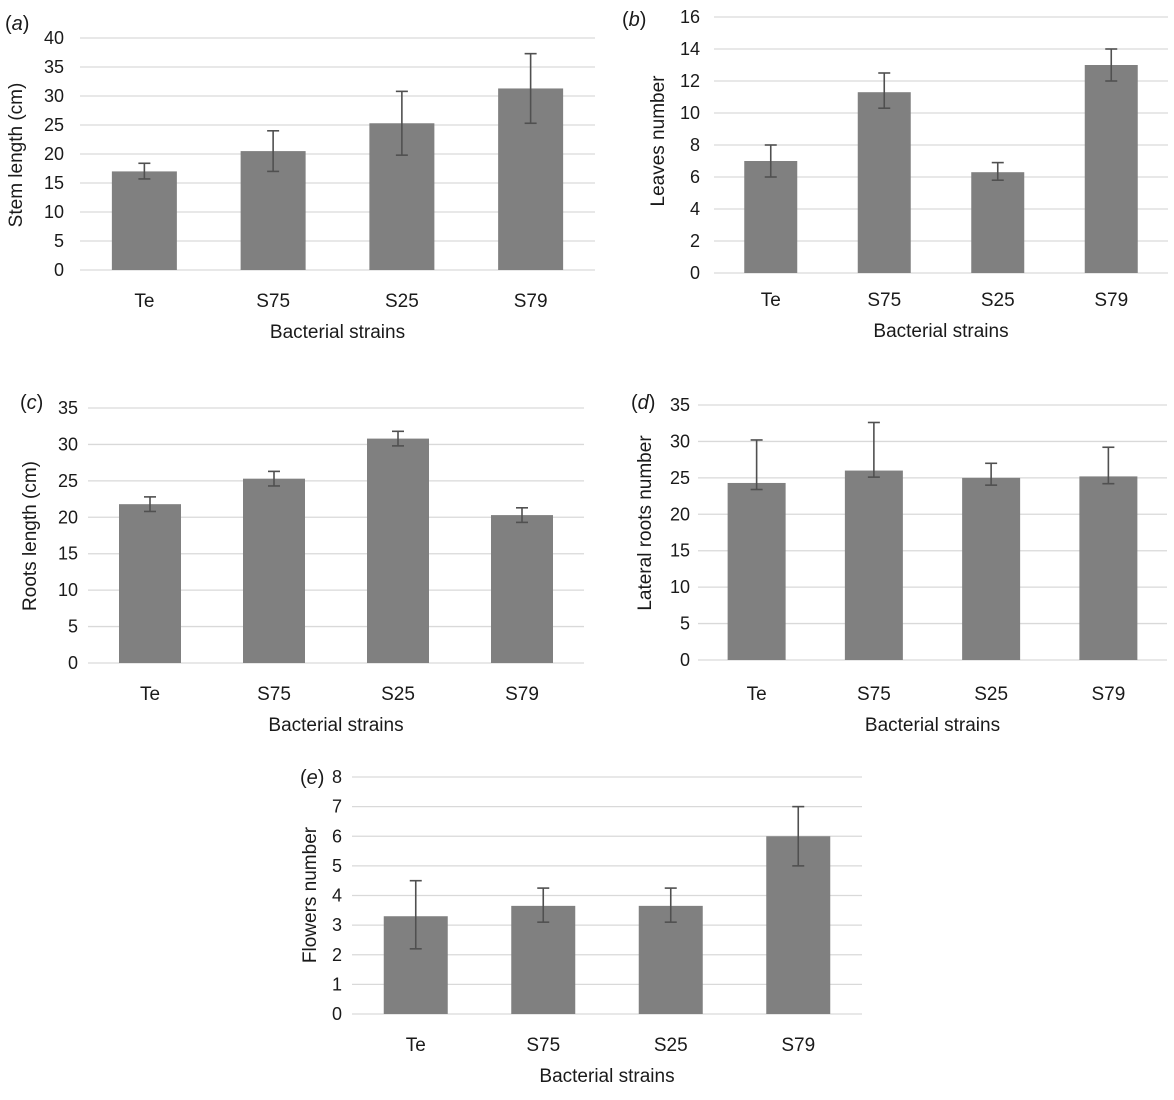 The image size is (1174, 1100). What do you see at coordinates (17, 24) in the screenshot?
I see `panel-label: (a)` at bounding box center [17, 24].